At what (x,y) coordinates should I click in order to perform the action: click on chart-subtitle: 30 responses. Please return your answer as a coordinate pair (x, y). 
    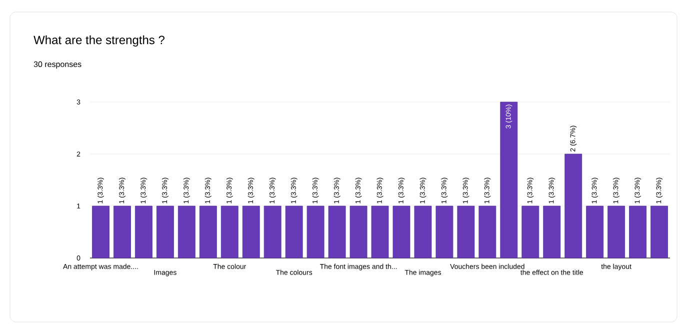
    Looking at the image, I should click on (58, 65).